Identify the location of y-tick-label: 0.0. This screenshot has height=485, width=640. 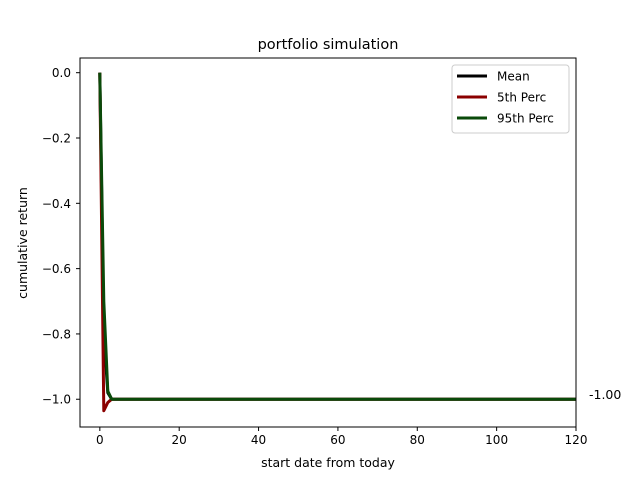
(61, 73).